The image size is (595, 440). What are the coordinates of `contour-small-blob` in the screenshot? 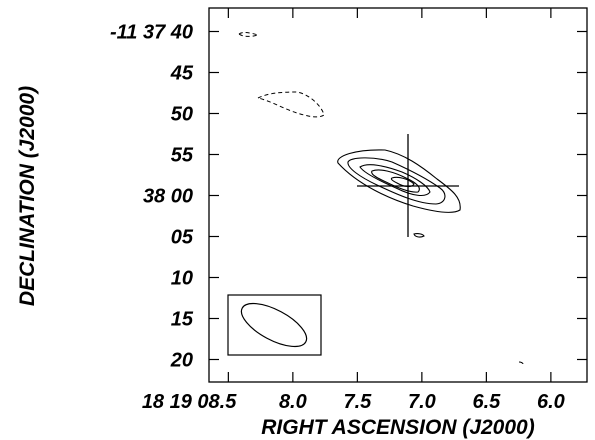 It's located at (419, 235).